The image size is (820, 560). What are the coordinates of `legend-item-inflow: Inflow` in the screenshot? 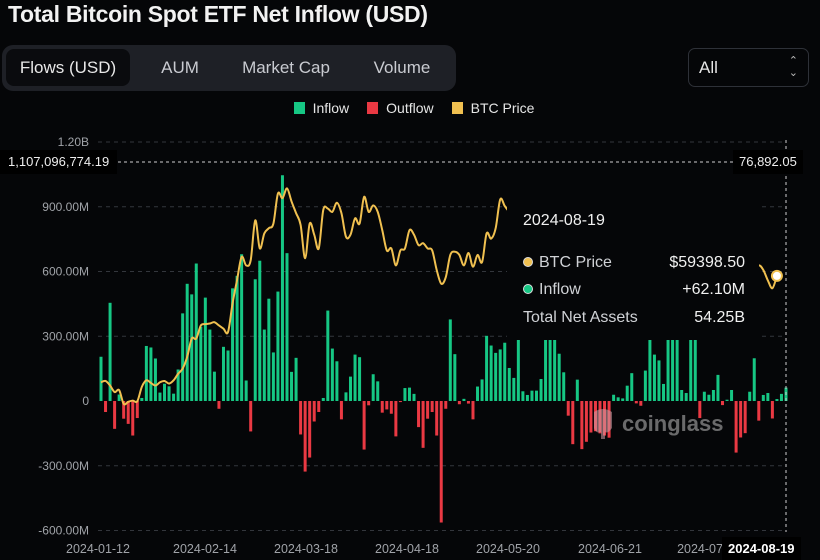 It's located at (321, 108).